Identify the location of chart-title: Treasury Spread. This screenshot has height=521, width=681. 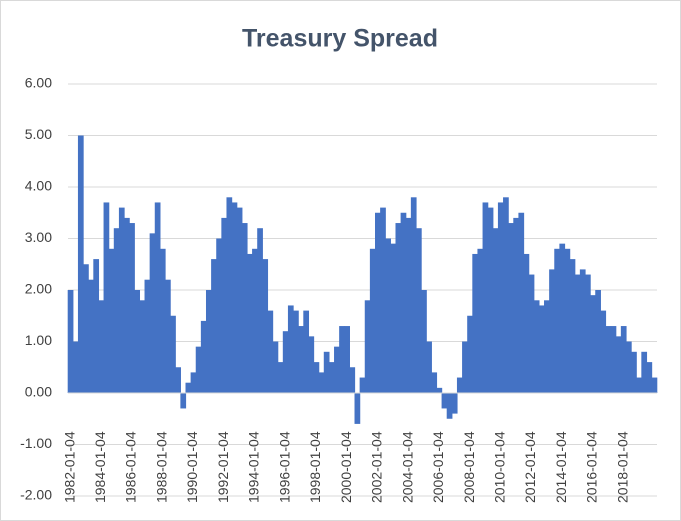
(340, 39).